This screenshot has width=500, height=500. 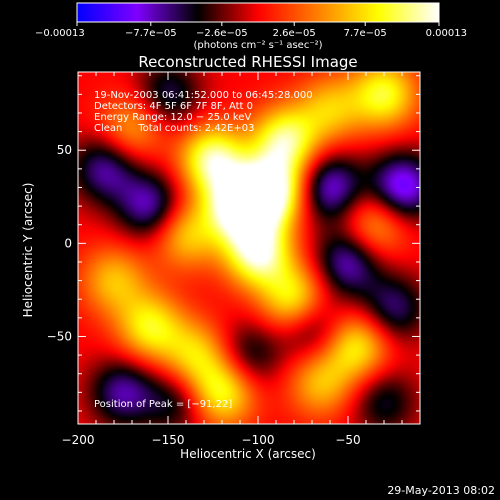 I want to click on x-tick-label: −50, so click(x=347, y=440).